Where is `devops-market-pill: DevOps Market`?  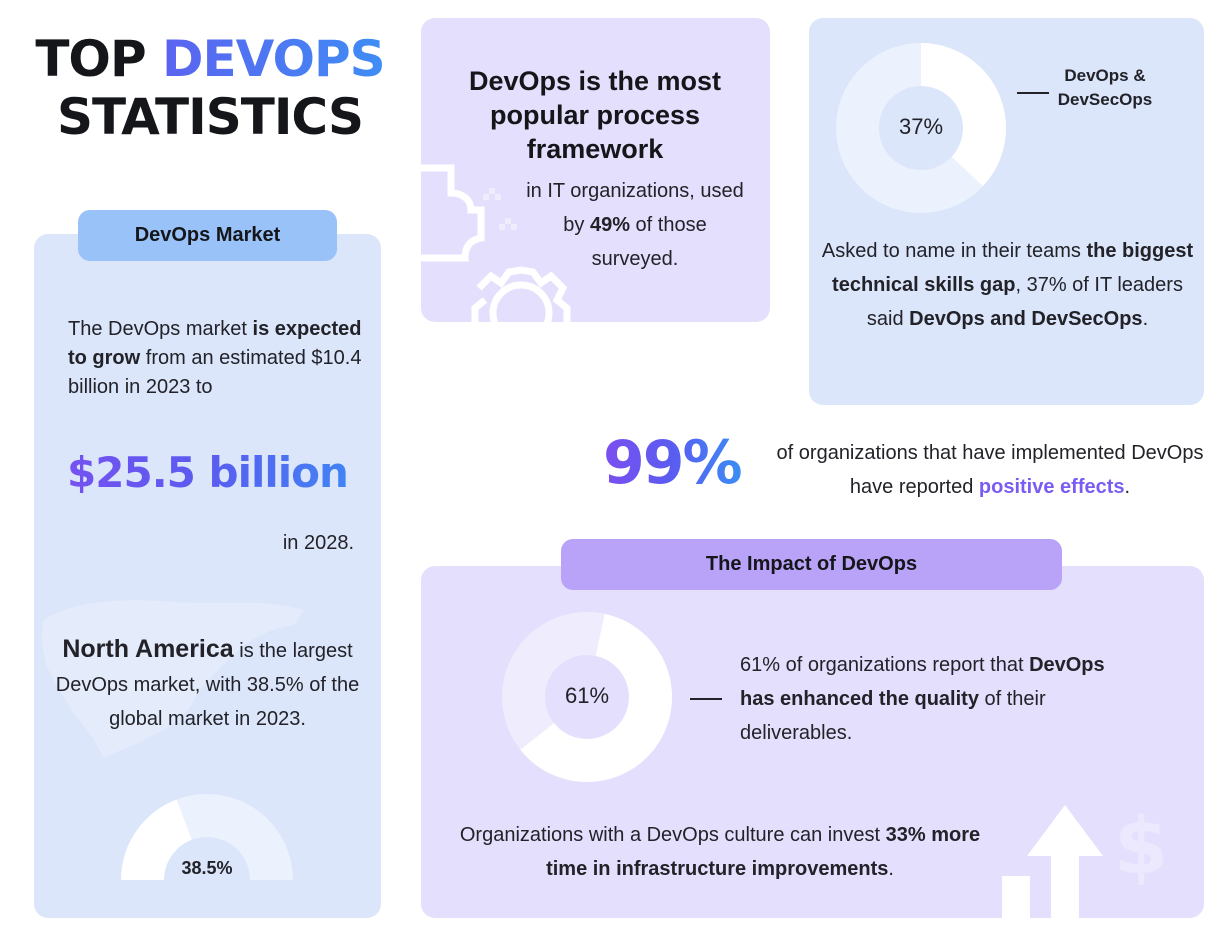 devops-market-pill: DevOps Market is located at coordinates (207, 235).